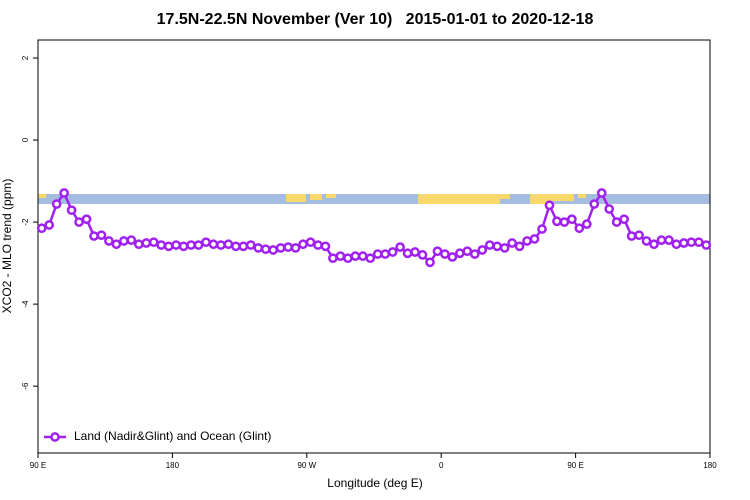  What do you see at coordinates (25, 386) in the screenshot?
I see `y-tick-label: -6` at bounding box center [25, 386].